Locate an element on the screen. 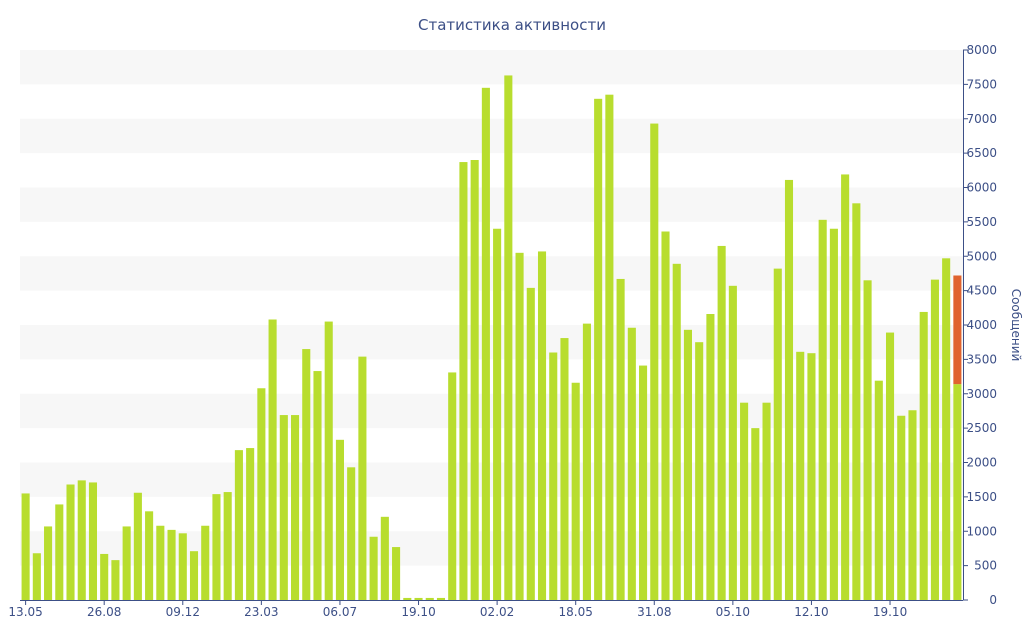 The width and height of the screenshot is (1024, 640). y-tick-label: 2500 is located at coordinates (981, 428).